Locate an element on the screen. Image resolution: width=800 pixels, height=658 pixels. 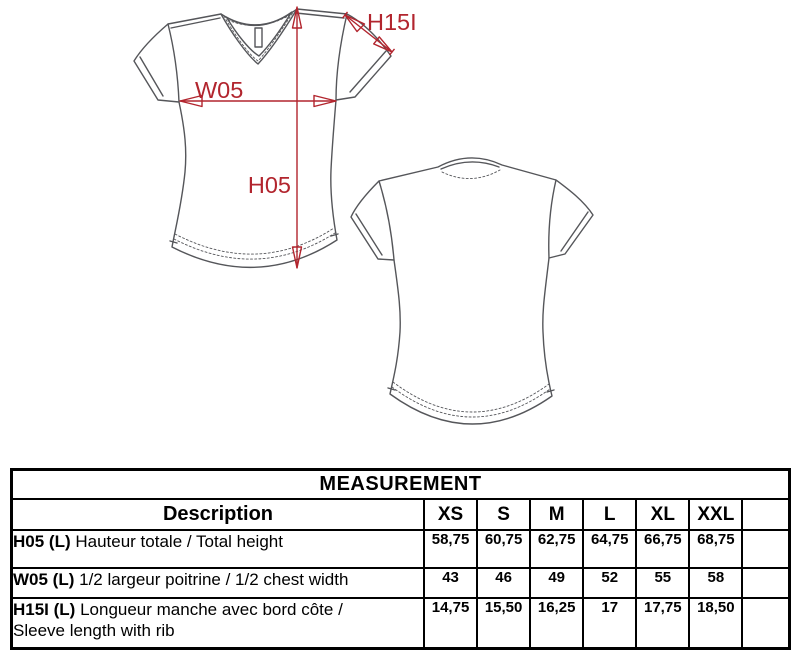
h05-arrowhead-bottom is located at coordinates (297, 257).